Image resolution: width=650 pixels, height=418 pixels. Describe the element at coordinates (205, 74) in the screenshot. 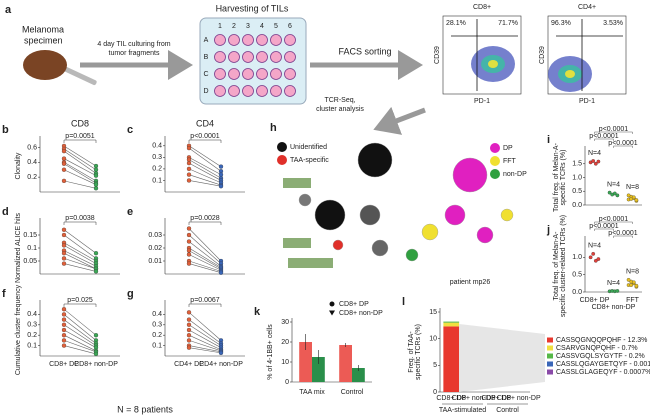

I see `plate-row: C` at that location.